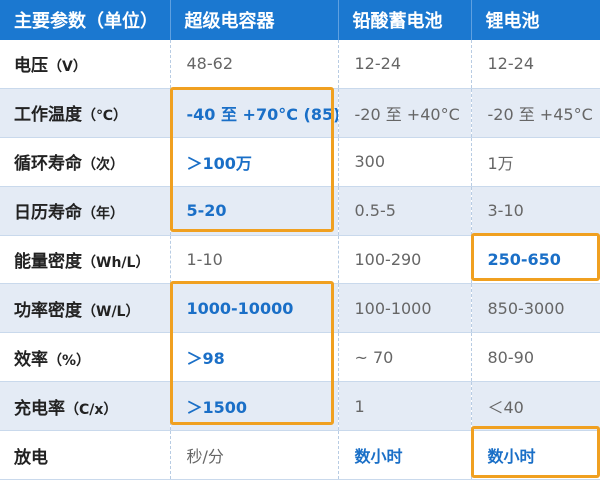 This screenshot has height=480, width=600. What do you see at coordinates (535, 357) in the screenshot?
I see `cell-lithium: 80-90` at bounding box center [535, 357].